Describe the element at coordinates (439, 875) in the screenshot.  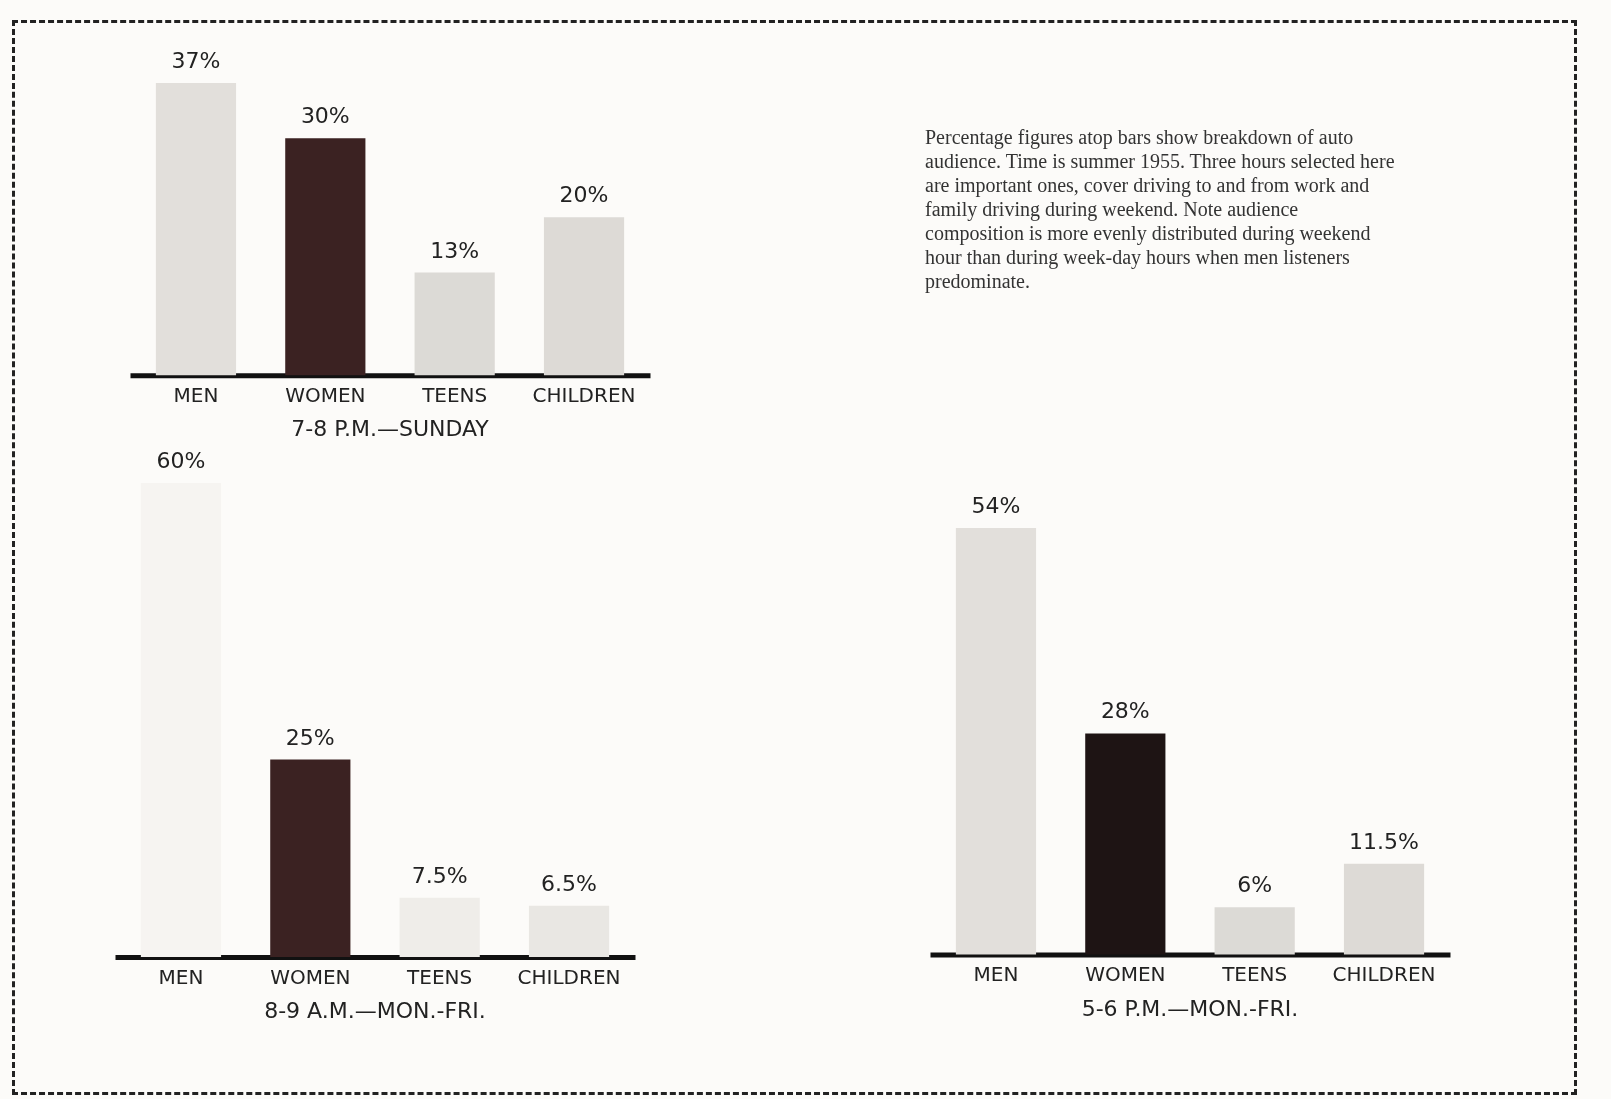
I see `data-label: 7.5%` at that location.